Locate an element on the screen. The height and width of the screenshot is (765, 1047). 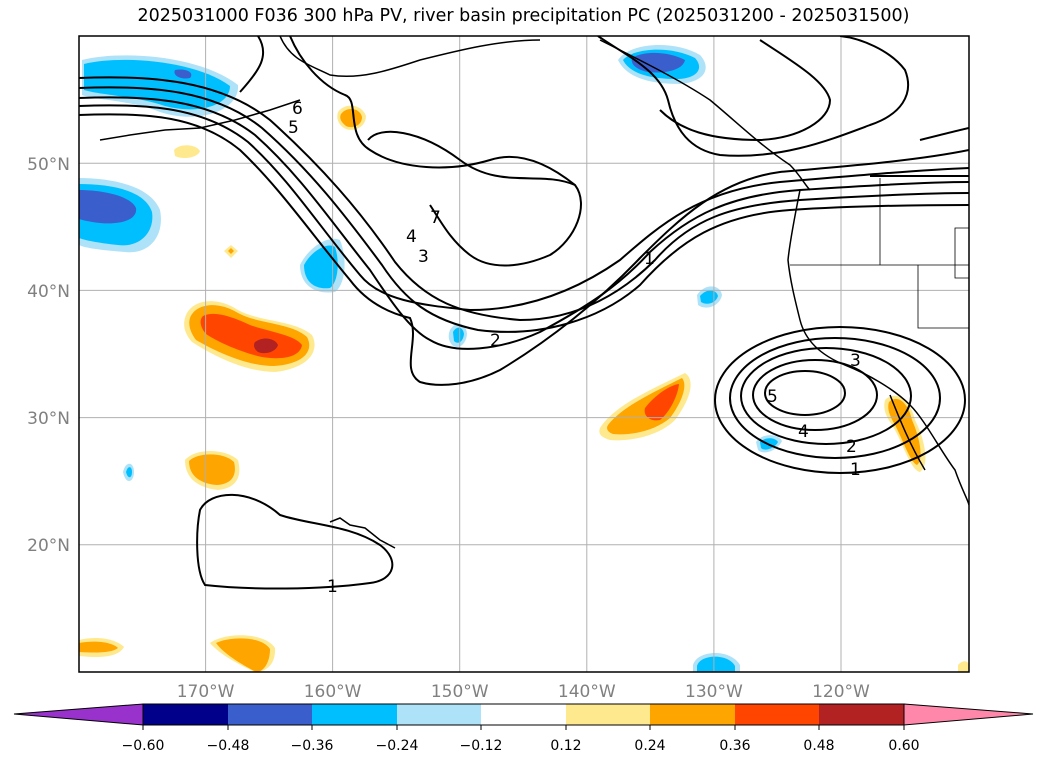
lon-label: 130°W is located at coordinates (714, 692).